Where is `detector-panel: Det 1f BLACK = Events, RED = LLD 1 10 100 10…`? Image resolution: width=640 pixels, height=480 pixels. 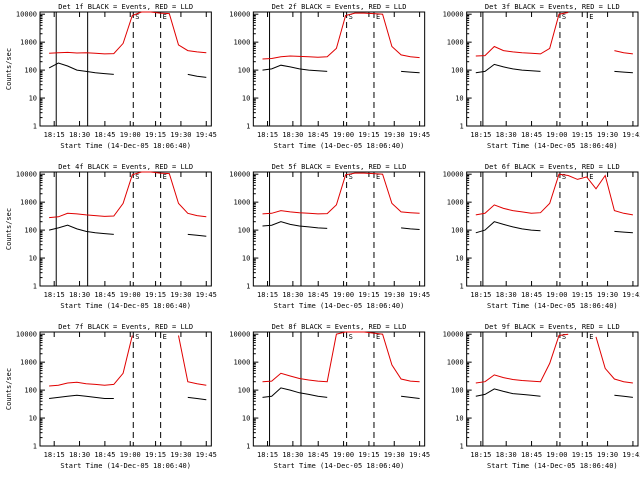 detector-panel: Det 1f BLACK = Events, RED = LLD 1 10 100 10… is located at coordinates (111, 76).